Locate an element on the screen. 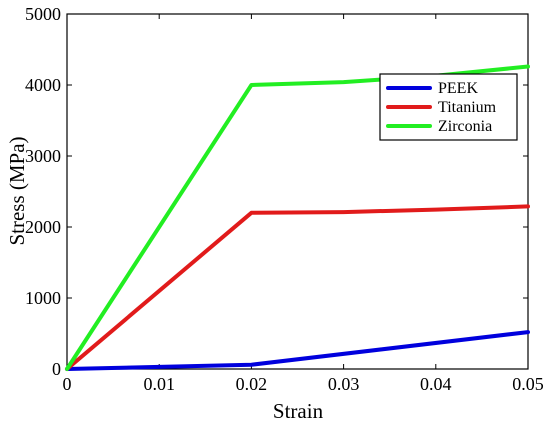 This screenshot has height=428, width=550. y-tick-label: 3000 is located at coordinates (43, 156).